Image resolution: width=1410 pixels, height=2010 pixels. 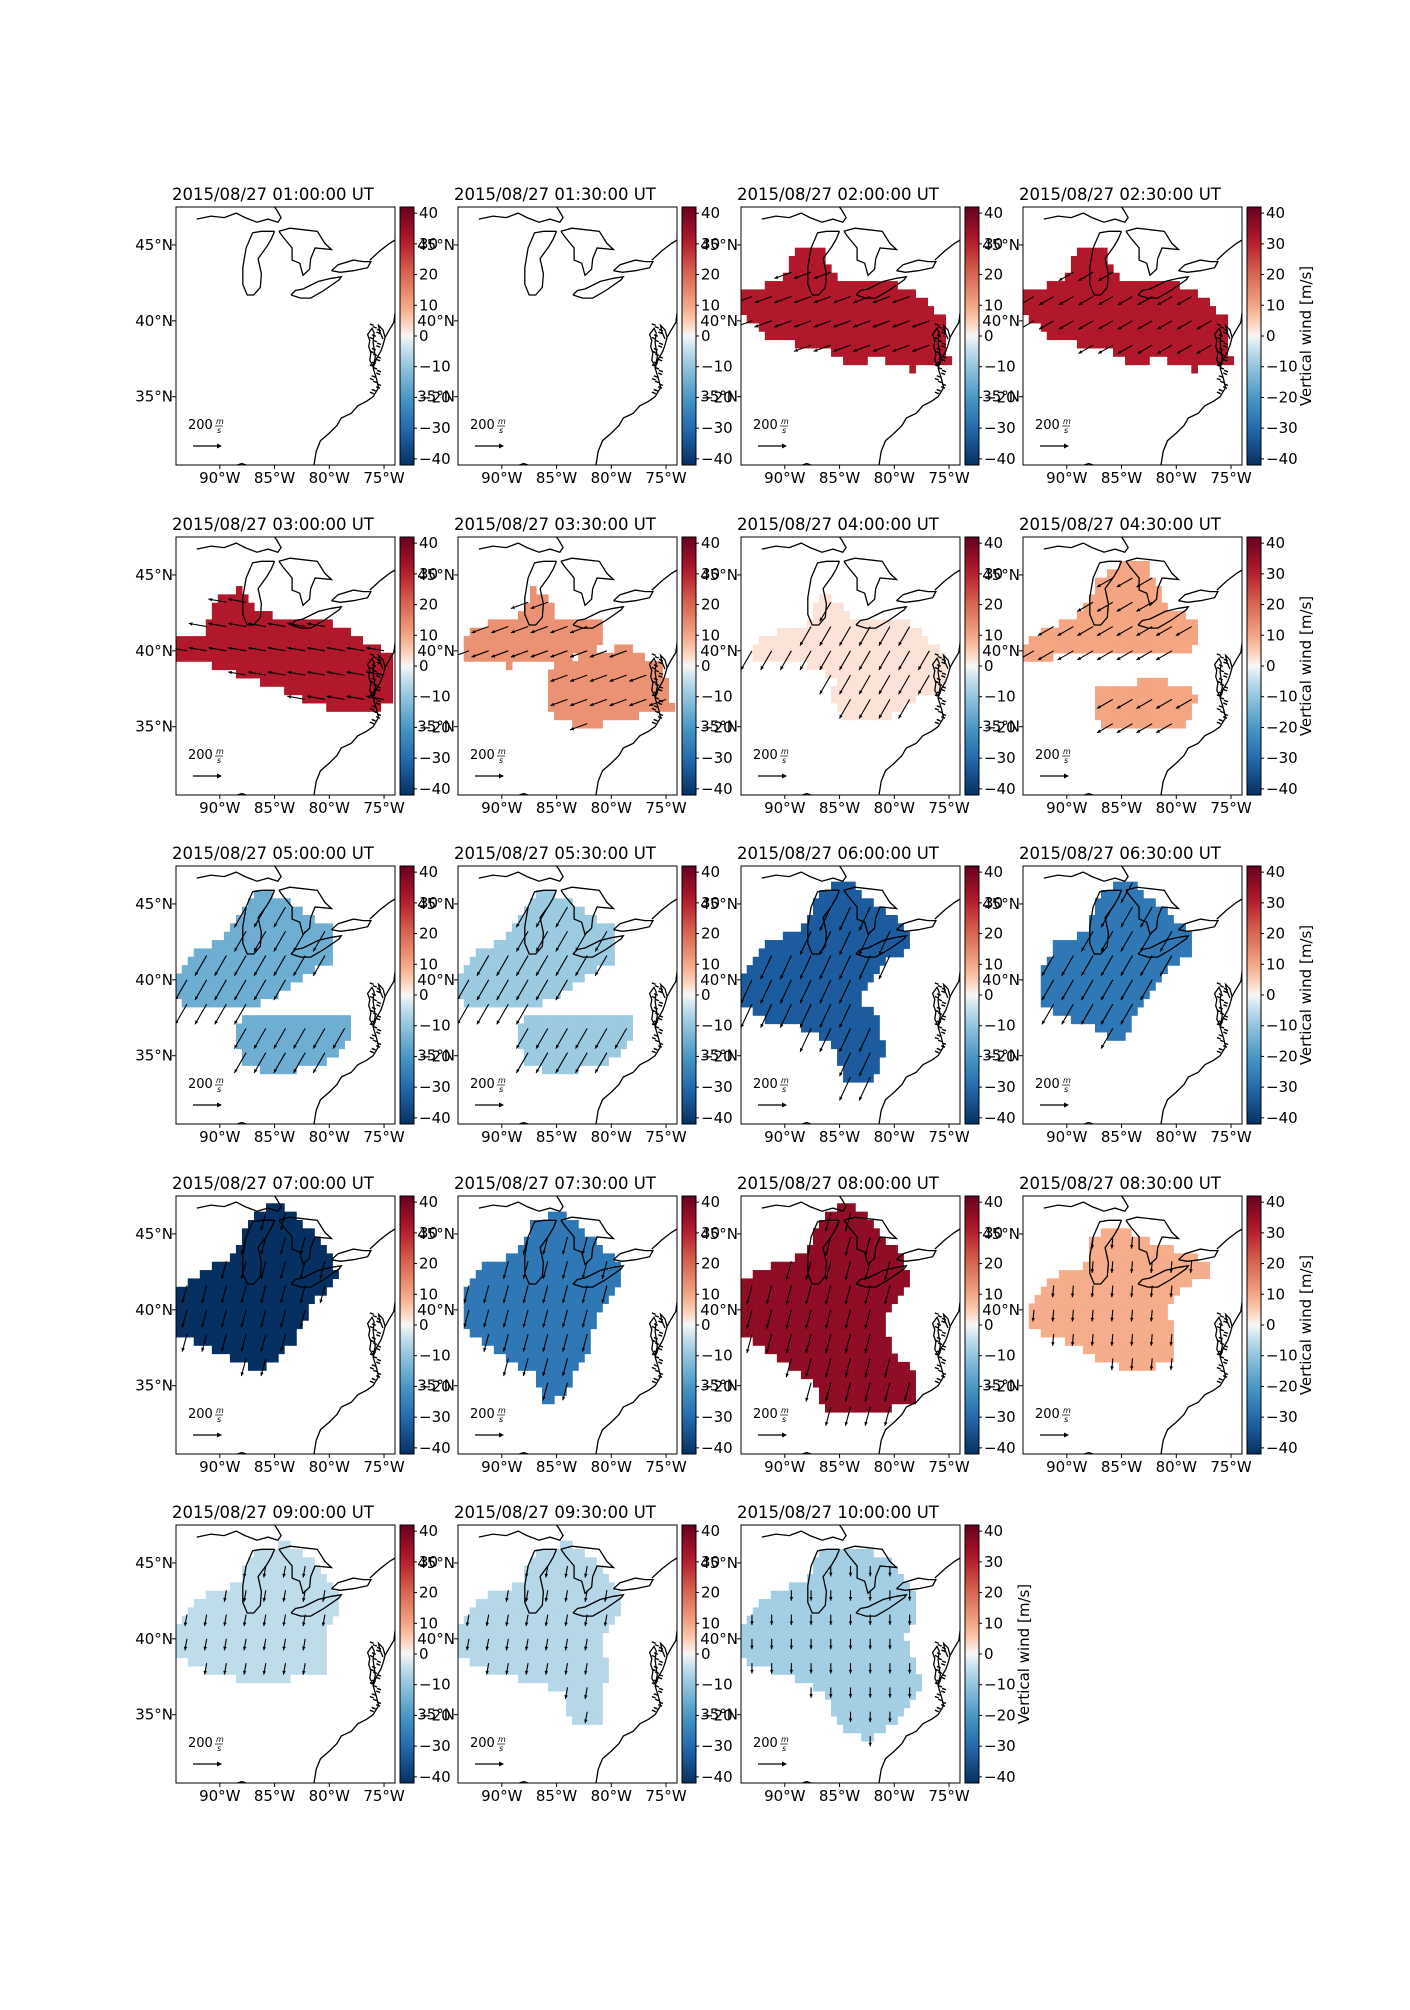 I want to click on lon-tick-label: 80°W, so click(x=1177, y=808).